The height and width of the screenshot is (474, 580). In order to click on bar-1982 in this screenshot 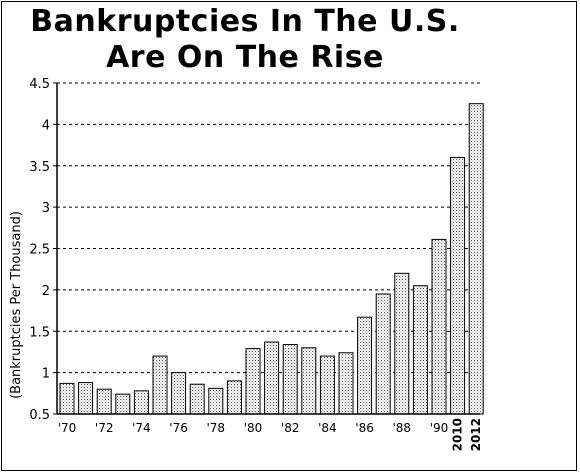, I will do `click(290, 379)`.